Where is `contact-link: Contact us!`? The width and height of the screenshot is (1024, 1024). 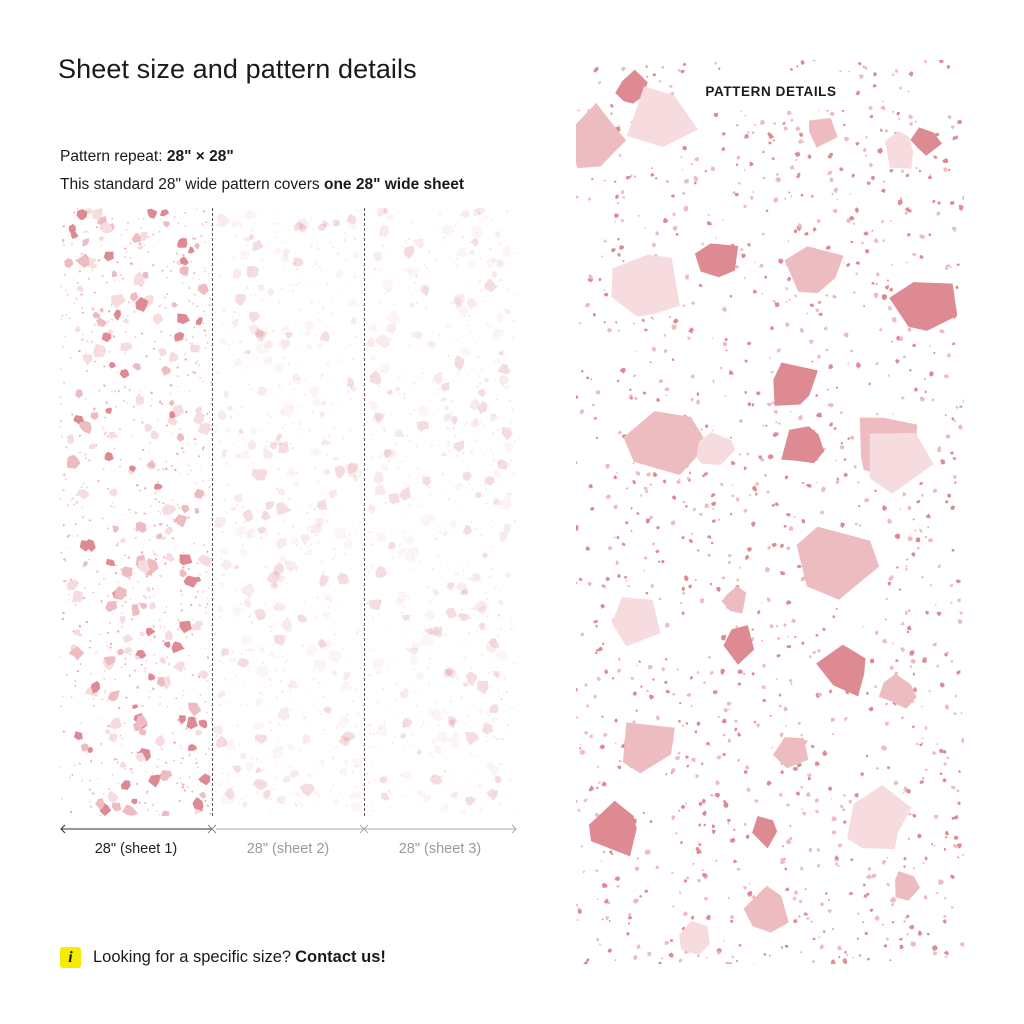 contact-link: Contact us! is located at coordinates (340, 957).